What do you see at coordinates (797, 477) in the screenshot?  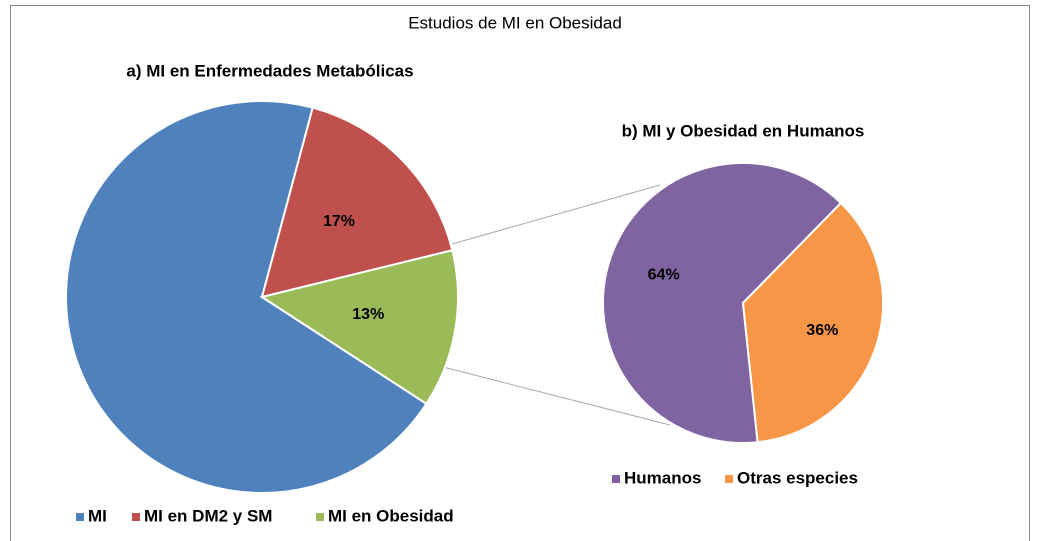 I see `legend-label: Otras especies` at bounding box center [797, 477].